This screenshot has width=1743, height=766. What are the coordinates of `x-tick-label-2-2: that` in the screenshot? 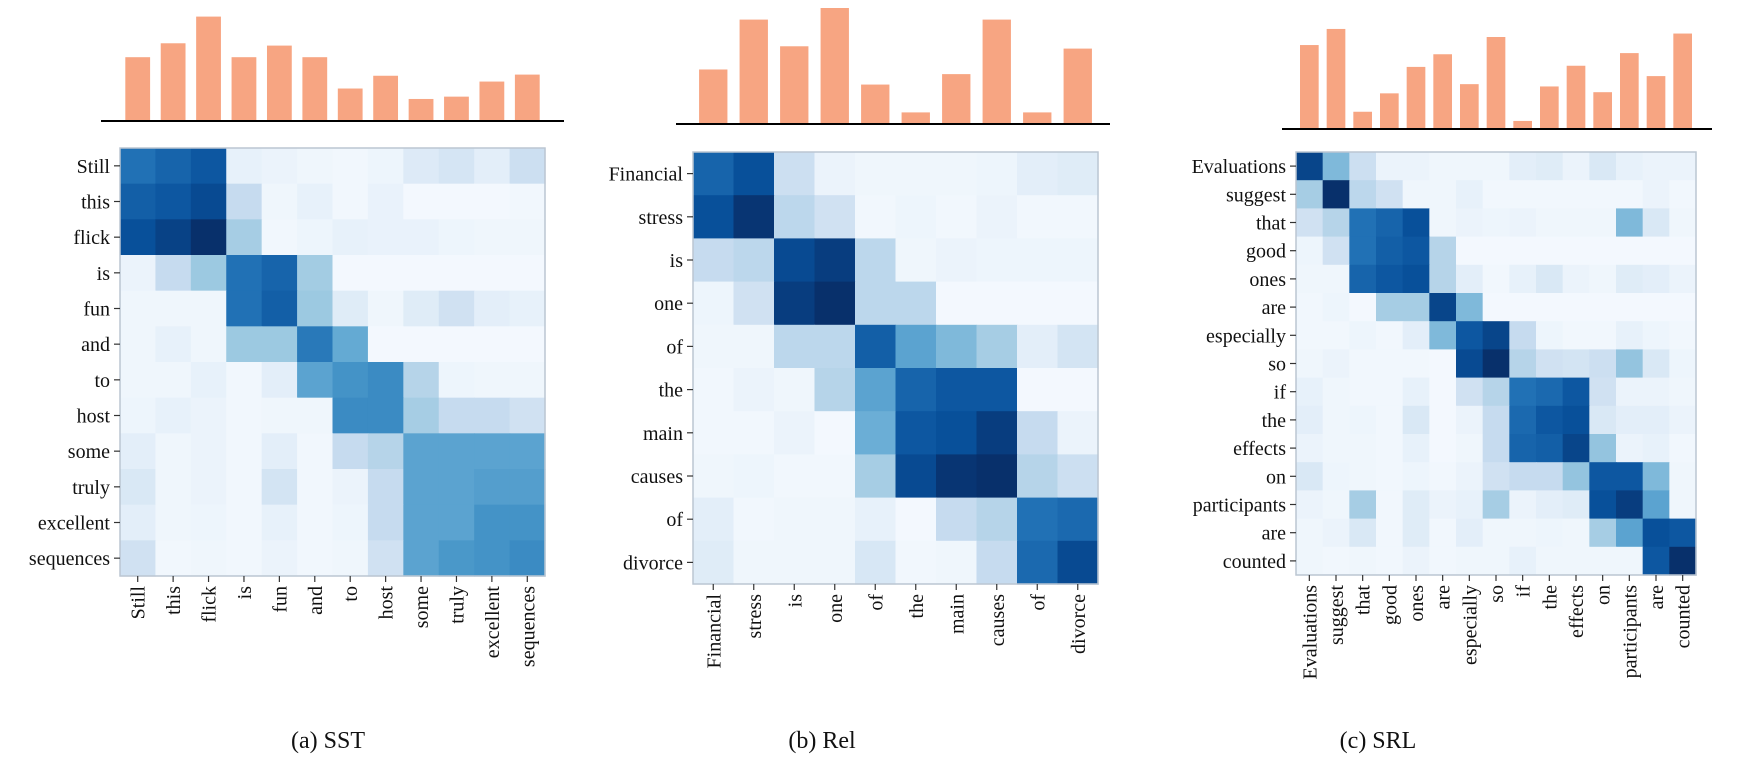 It's located at (1364, 600).